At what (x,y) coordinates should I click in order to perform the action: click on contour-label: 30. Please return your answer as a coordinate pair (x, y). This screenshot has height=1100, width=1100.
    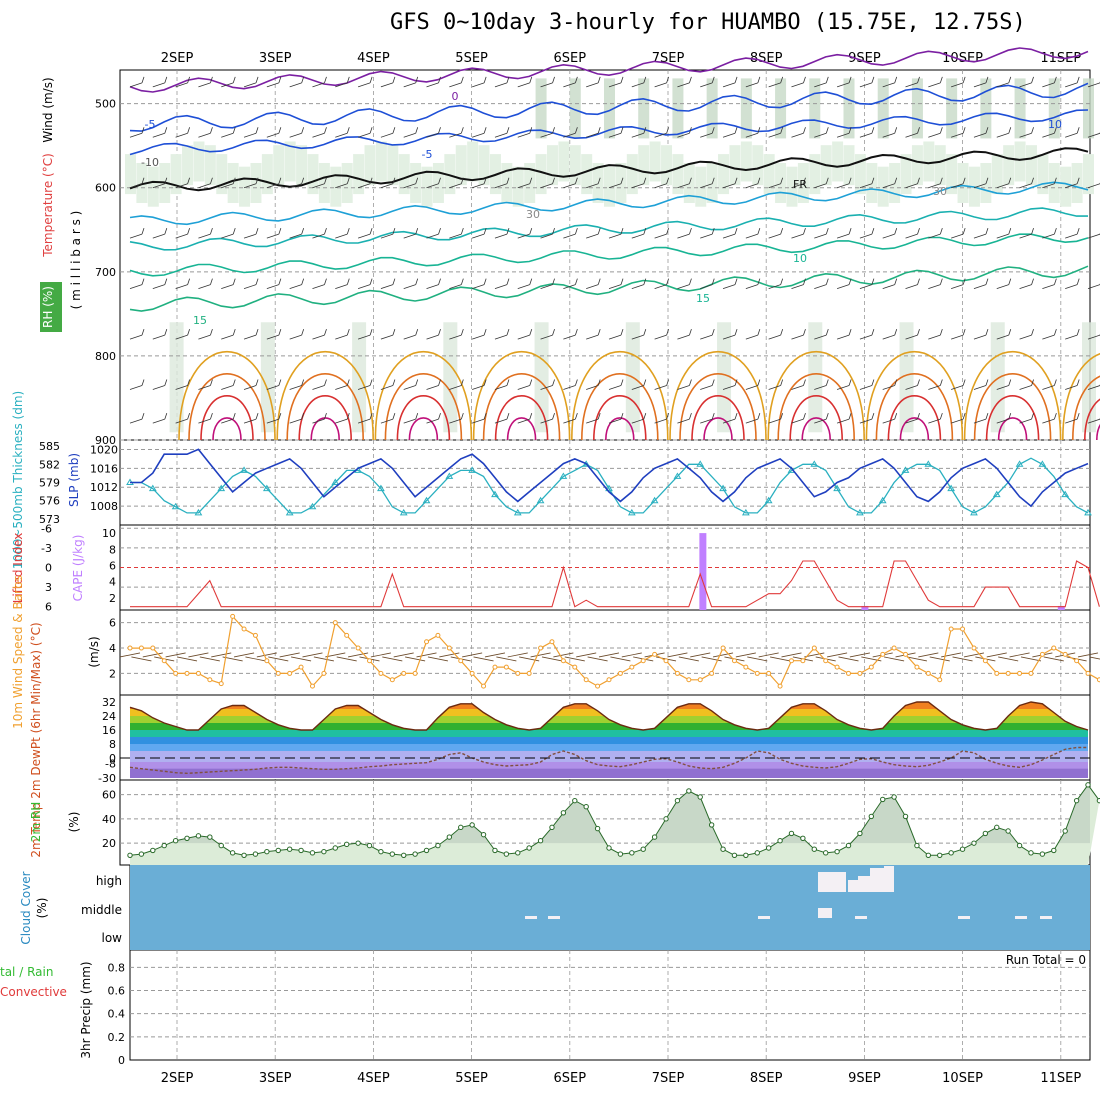
    Looking at the image, I should click on (533, 214).